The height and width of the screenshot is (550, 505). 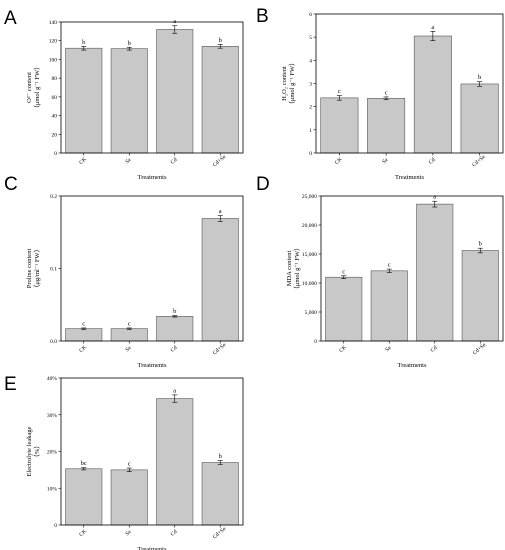 I want to click on y-axis-label: H₂O₂ content, so click(x=284, y=83).